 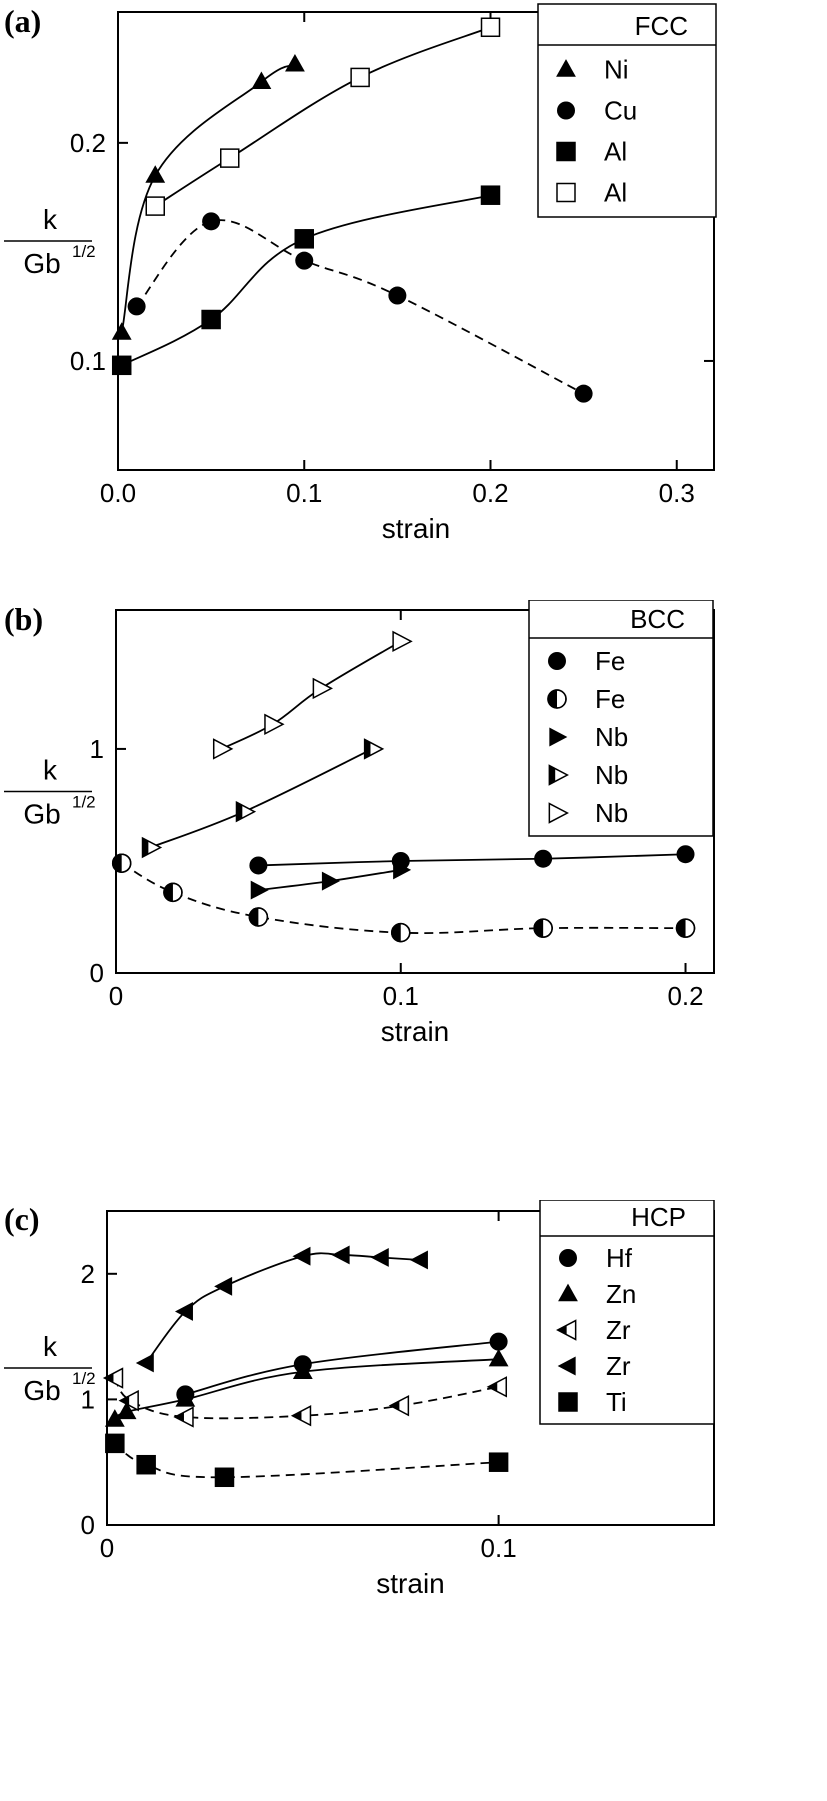 What do you see at coordinates (658, 1217) in the screenshot?
I see `legend-title: HCP` at bounding box center [658, 1217].